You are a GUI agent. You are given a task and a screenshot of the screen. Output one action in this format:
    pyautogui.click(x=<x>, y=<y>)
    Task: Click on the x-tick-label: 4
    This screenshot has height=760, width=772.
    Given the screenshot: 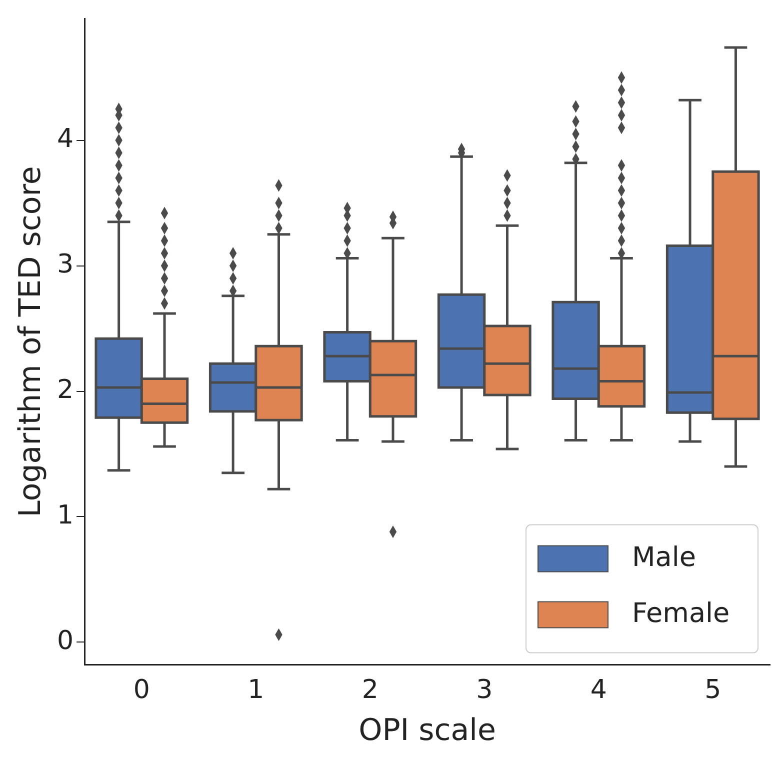 What is the action you would take?
    pyautogui.click(x=598, y=690)
    